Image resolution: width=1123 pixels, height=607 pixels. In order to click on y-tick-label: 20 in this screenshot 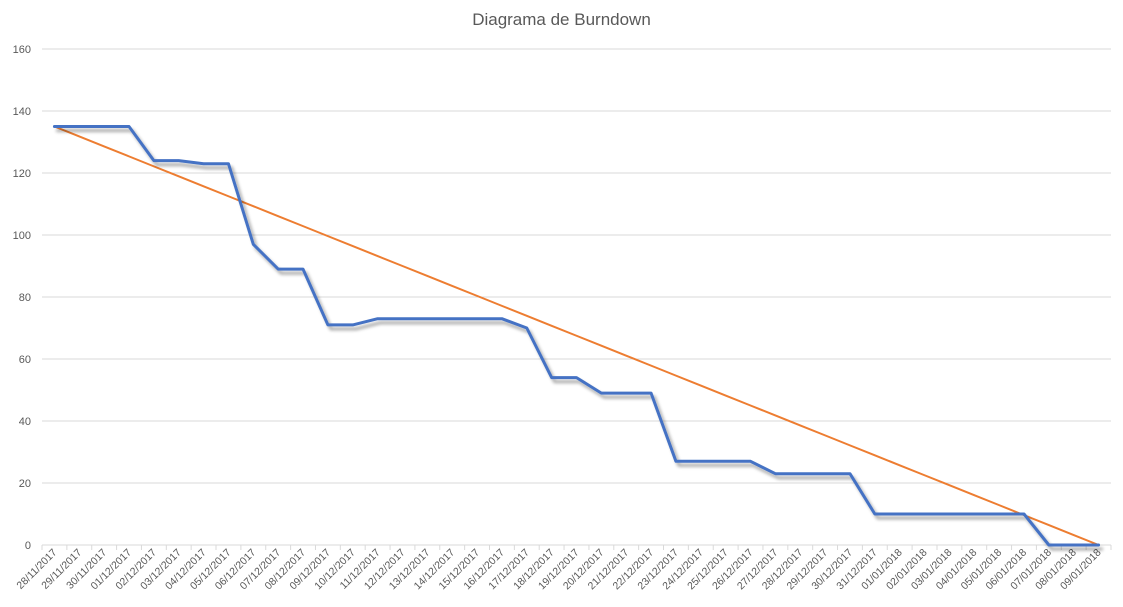, I will do `click(25, 484)`.